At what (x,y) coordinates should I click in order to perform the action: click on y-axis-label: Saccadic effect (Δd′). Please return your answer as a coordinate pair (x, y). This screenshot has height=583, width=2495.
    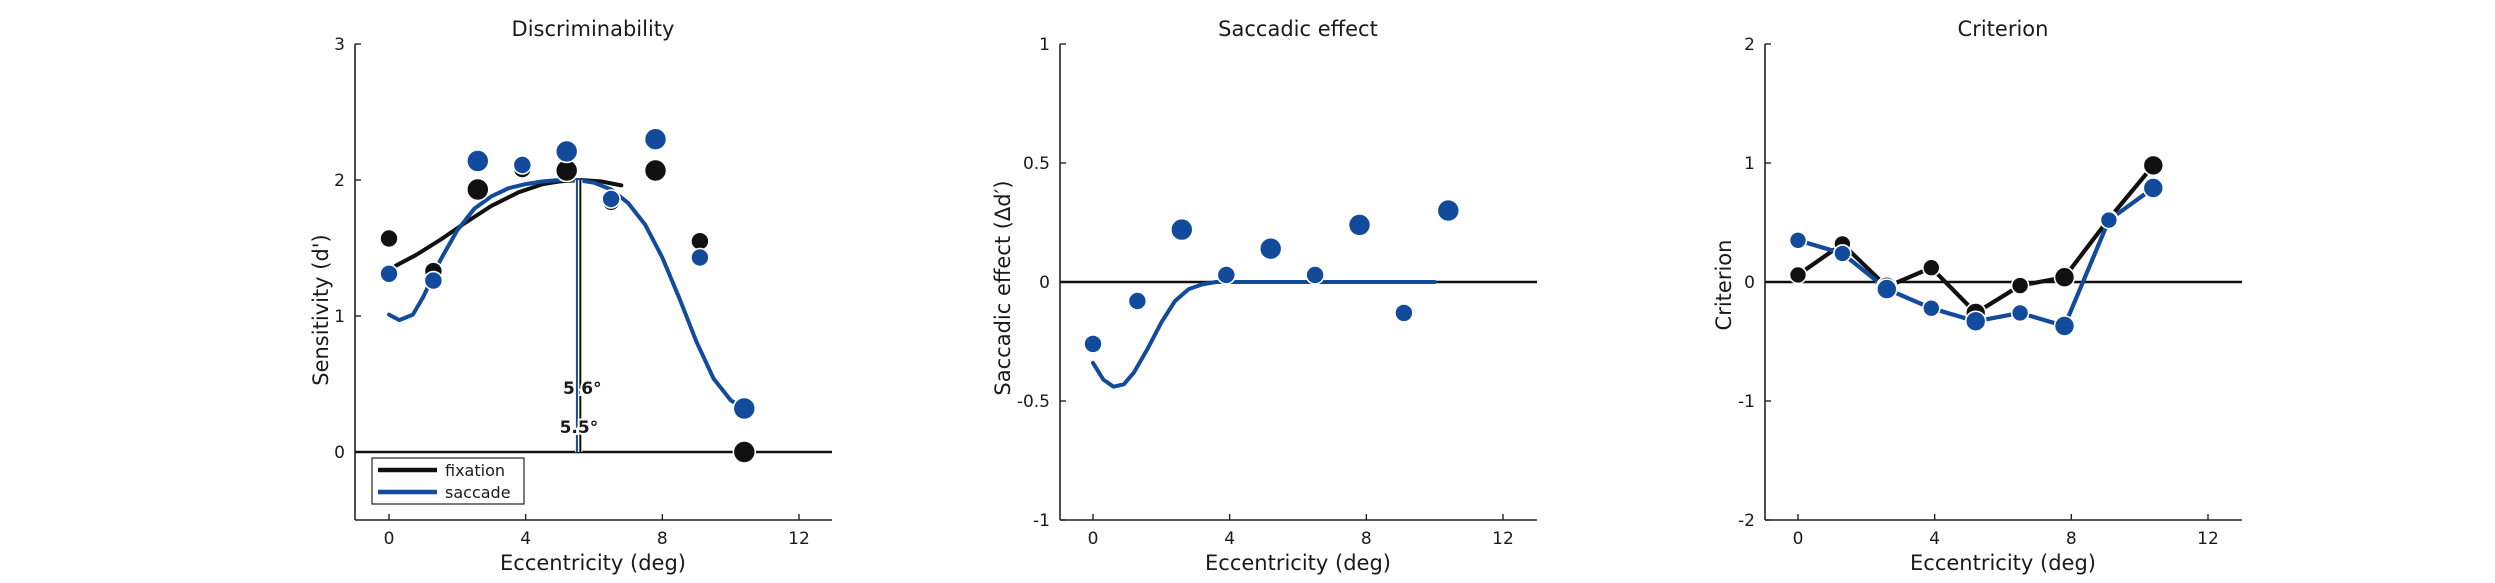
    Looking at the image, I should click on (1003, 287).